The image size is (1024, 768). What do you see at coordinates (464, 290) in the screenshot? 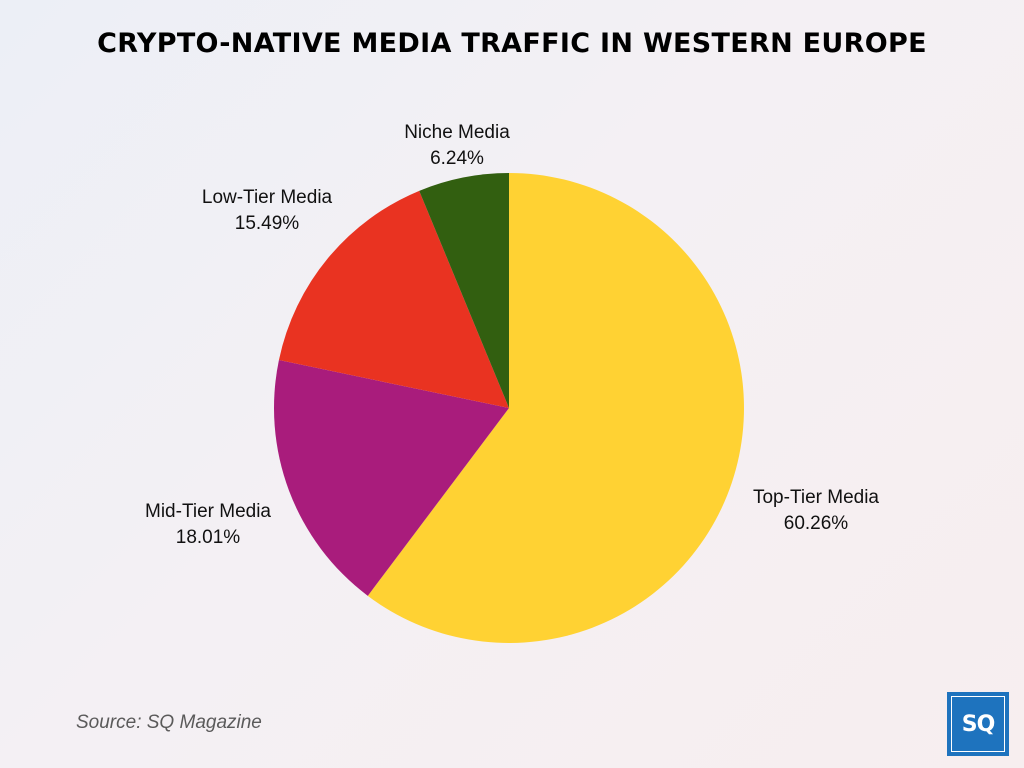
I see `pie-slice-niche-media` at bounding box center [464, 290].